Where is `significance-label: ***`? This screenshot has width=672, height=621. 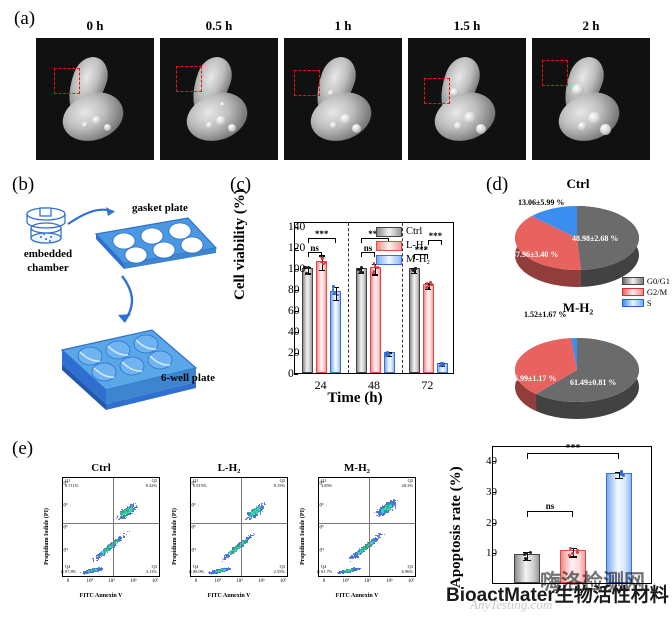 significance-label: *** is located at coordinates (375, 233).